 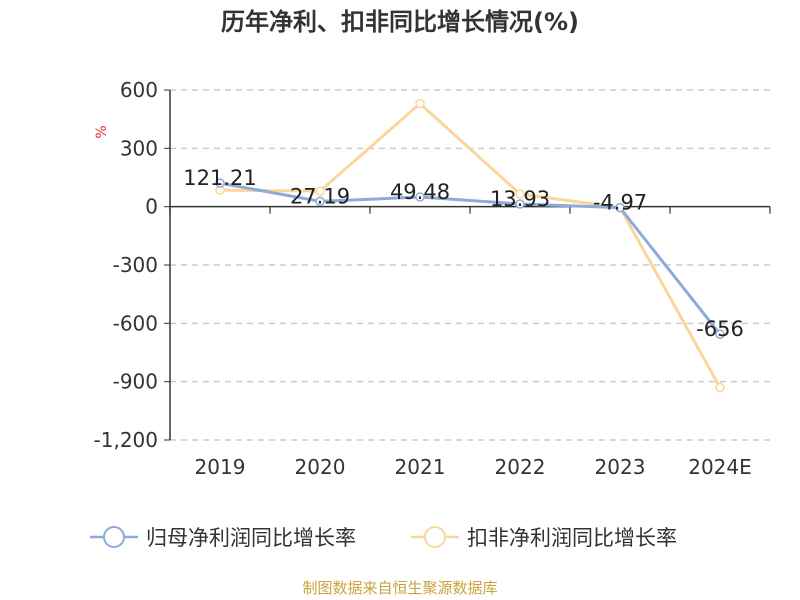 What do you see at coordinates (251, 538) in the screenshot?
I see `legend-label-series-1: 归母净利润同比增长率` at bounding box center [251, 538].